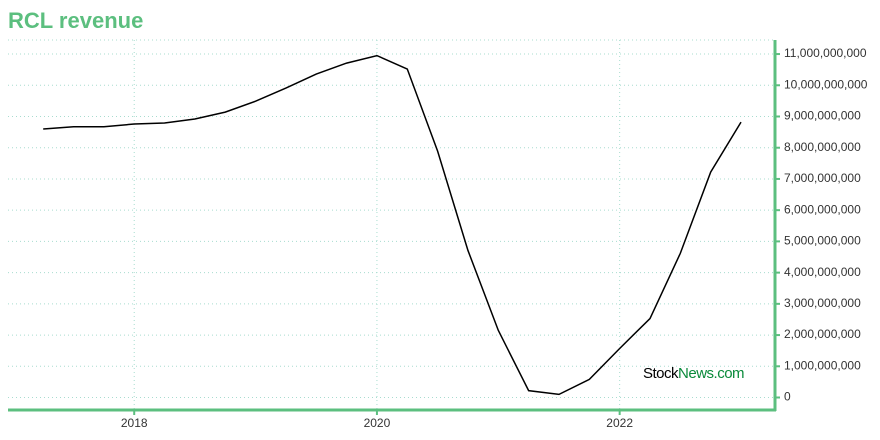 The width and height of the screenshot is (880, 440). What do you see at coordinates (134, 423) in the screenshot?
I see `x-tick-label: 2018` at bounding box center [134, 423].